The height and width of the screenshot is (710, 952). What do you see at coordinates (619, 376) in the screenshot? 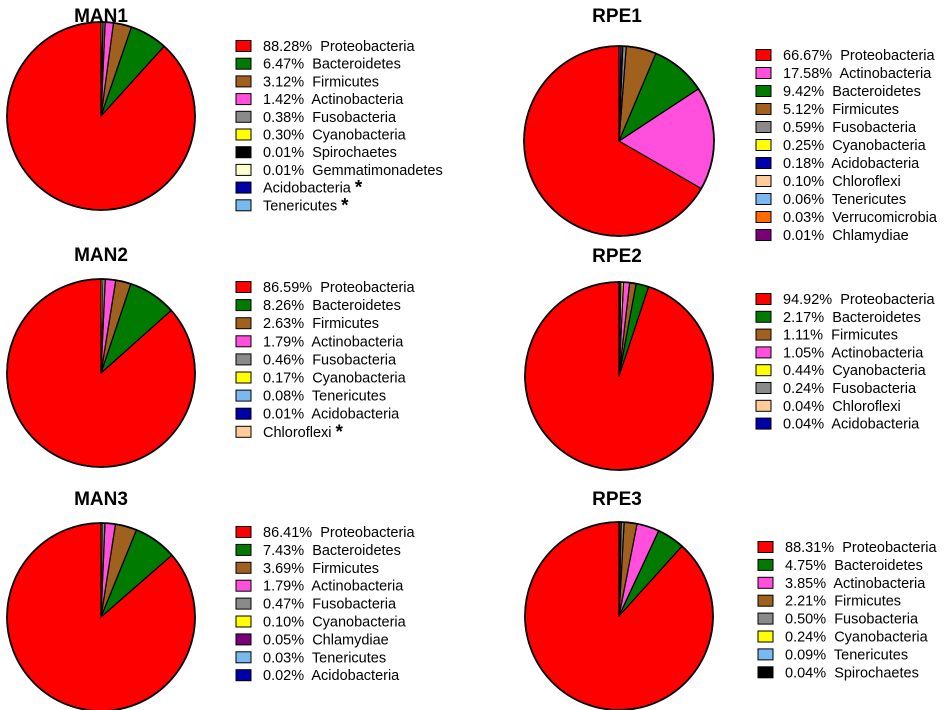
I see `pie-outline` at bounding box center [619, 376].